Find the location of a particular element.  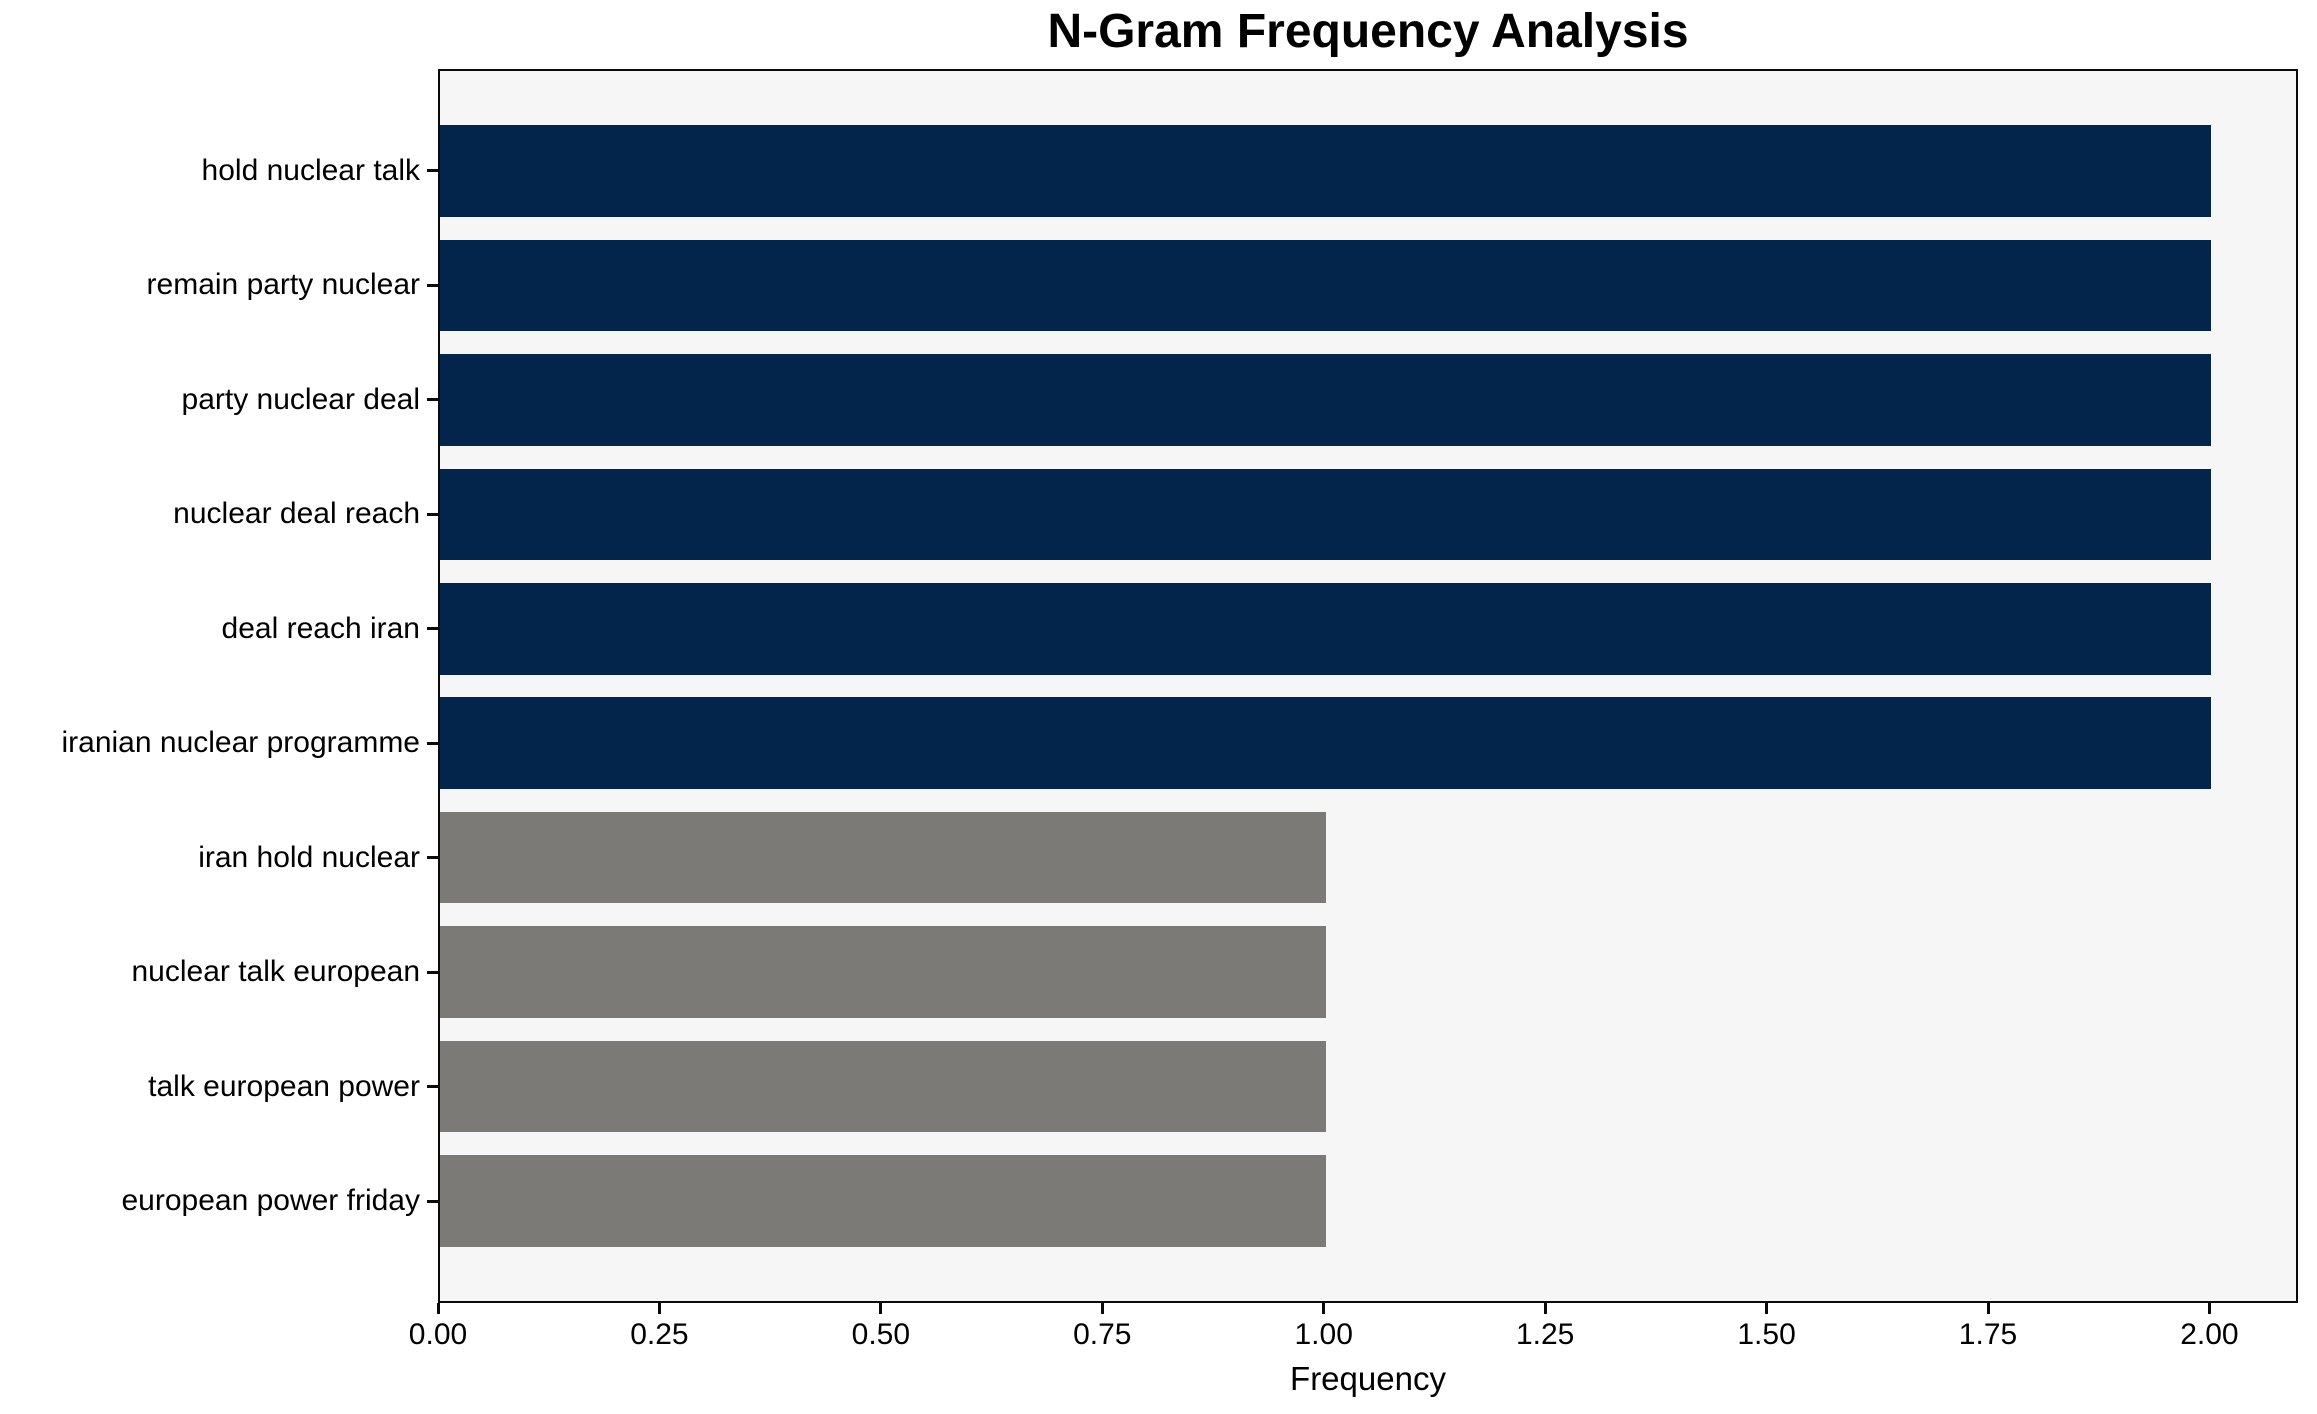

x-axis-title: Frequency is located at coordinates (1368, 1378).